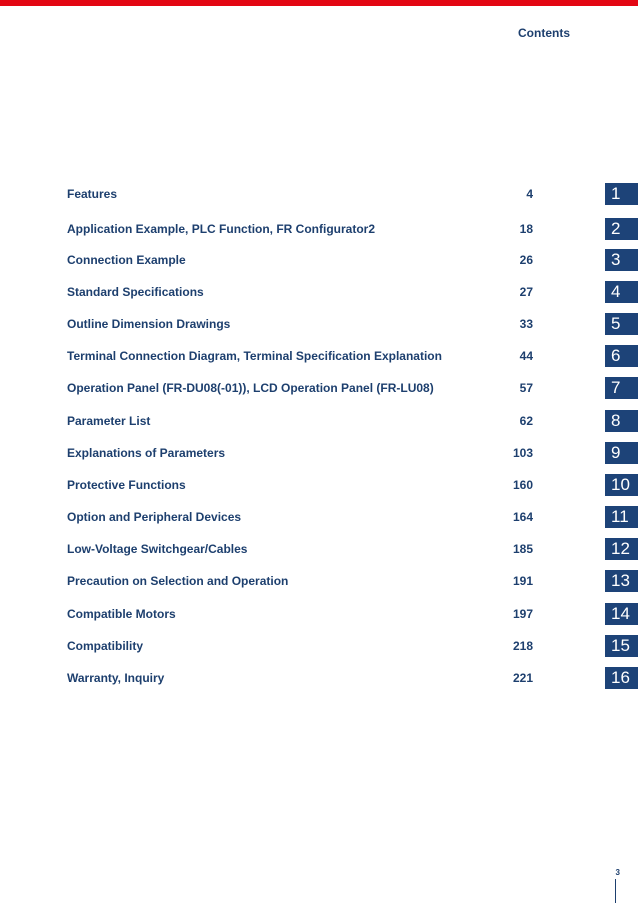  What do you see at coordinates (146, 453) in the screenshot?
I see `toc-entry-title: Explanations of Parameters` at bounding box center [146, 453].